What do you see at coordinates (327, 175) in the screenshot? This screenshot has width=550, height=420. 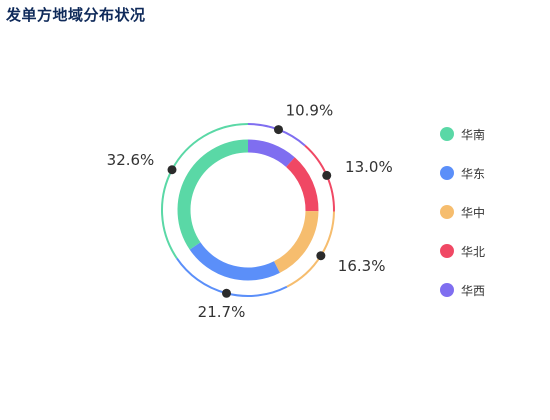 I see `label-marker-huabei` at bounding box center [327, 175].